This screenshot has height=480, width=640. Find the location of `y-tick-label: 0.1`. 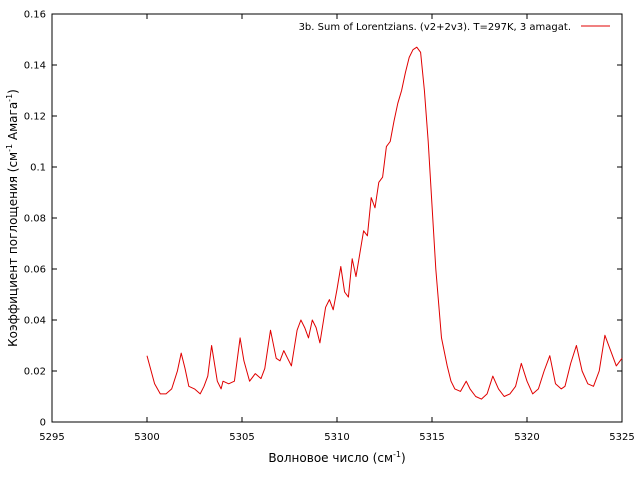

y-tick-label: 0.1 is located at coordinates (38, 168).